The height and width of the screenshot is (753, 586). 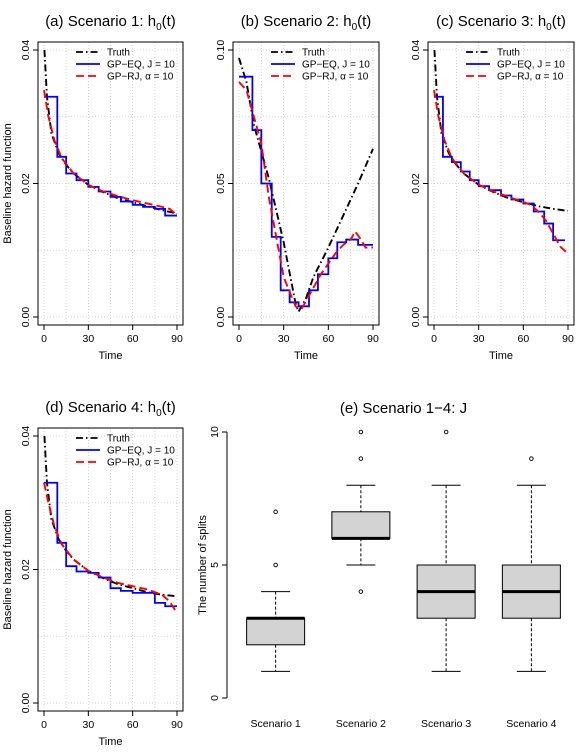 I want to click on title-text: (a) Scenario 1:, so click(x=96, y=21).